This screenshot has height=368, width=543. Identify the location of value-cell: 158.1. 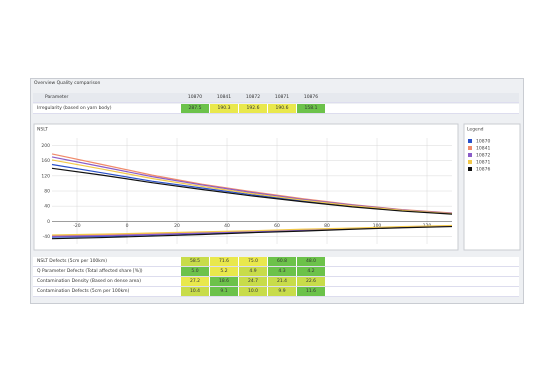
(311, 108).